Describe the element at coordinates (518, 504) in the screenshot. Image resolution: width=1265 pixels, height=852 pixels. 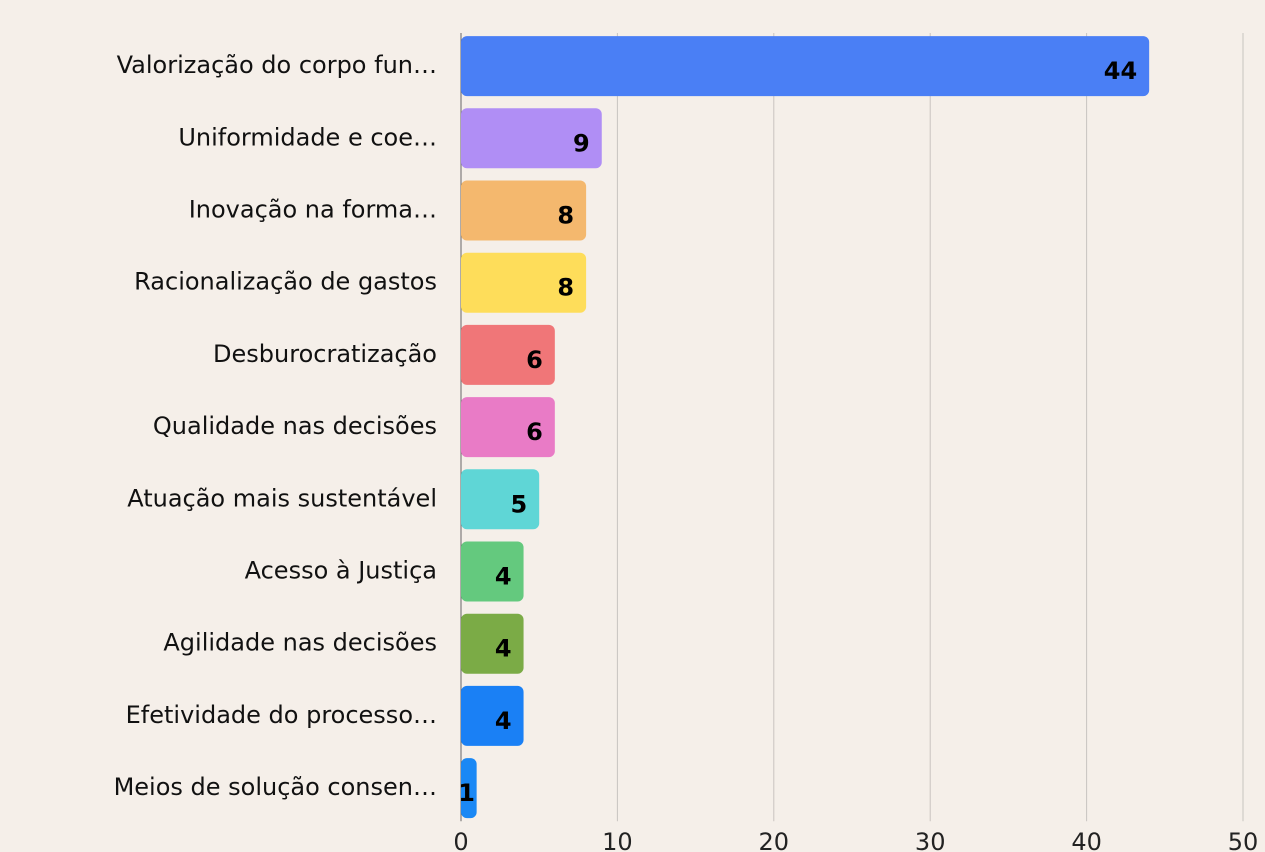
I see `value-label: 5` at that location.